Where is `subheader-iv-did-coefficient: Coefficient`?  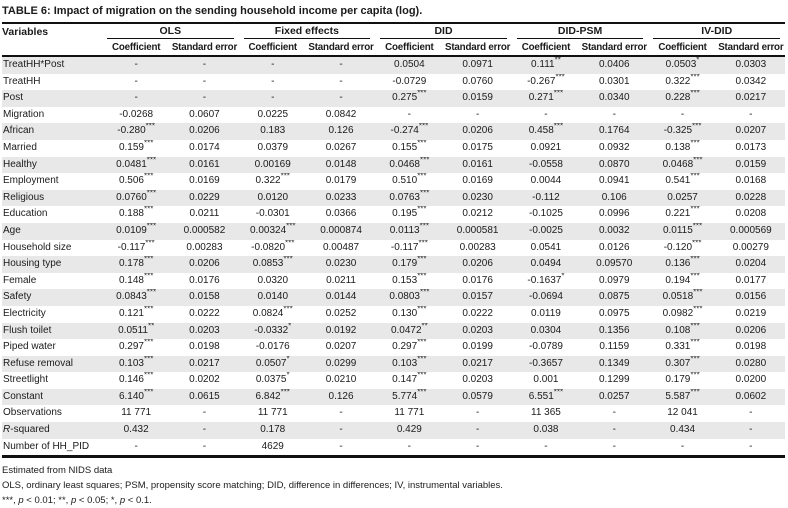 subheader-iv-did-coefficient: Coefficient is located at coordinates (682, 47).